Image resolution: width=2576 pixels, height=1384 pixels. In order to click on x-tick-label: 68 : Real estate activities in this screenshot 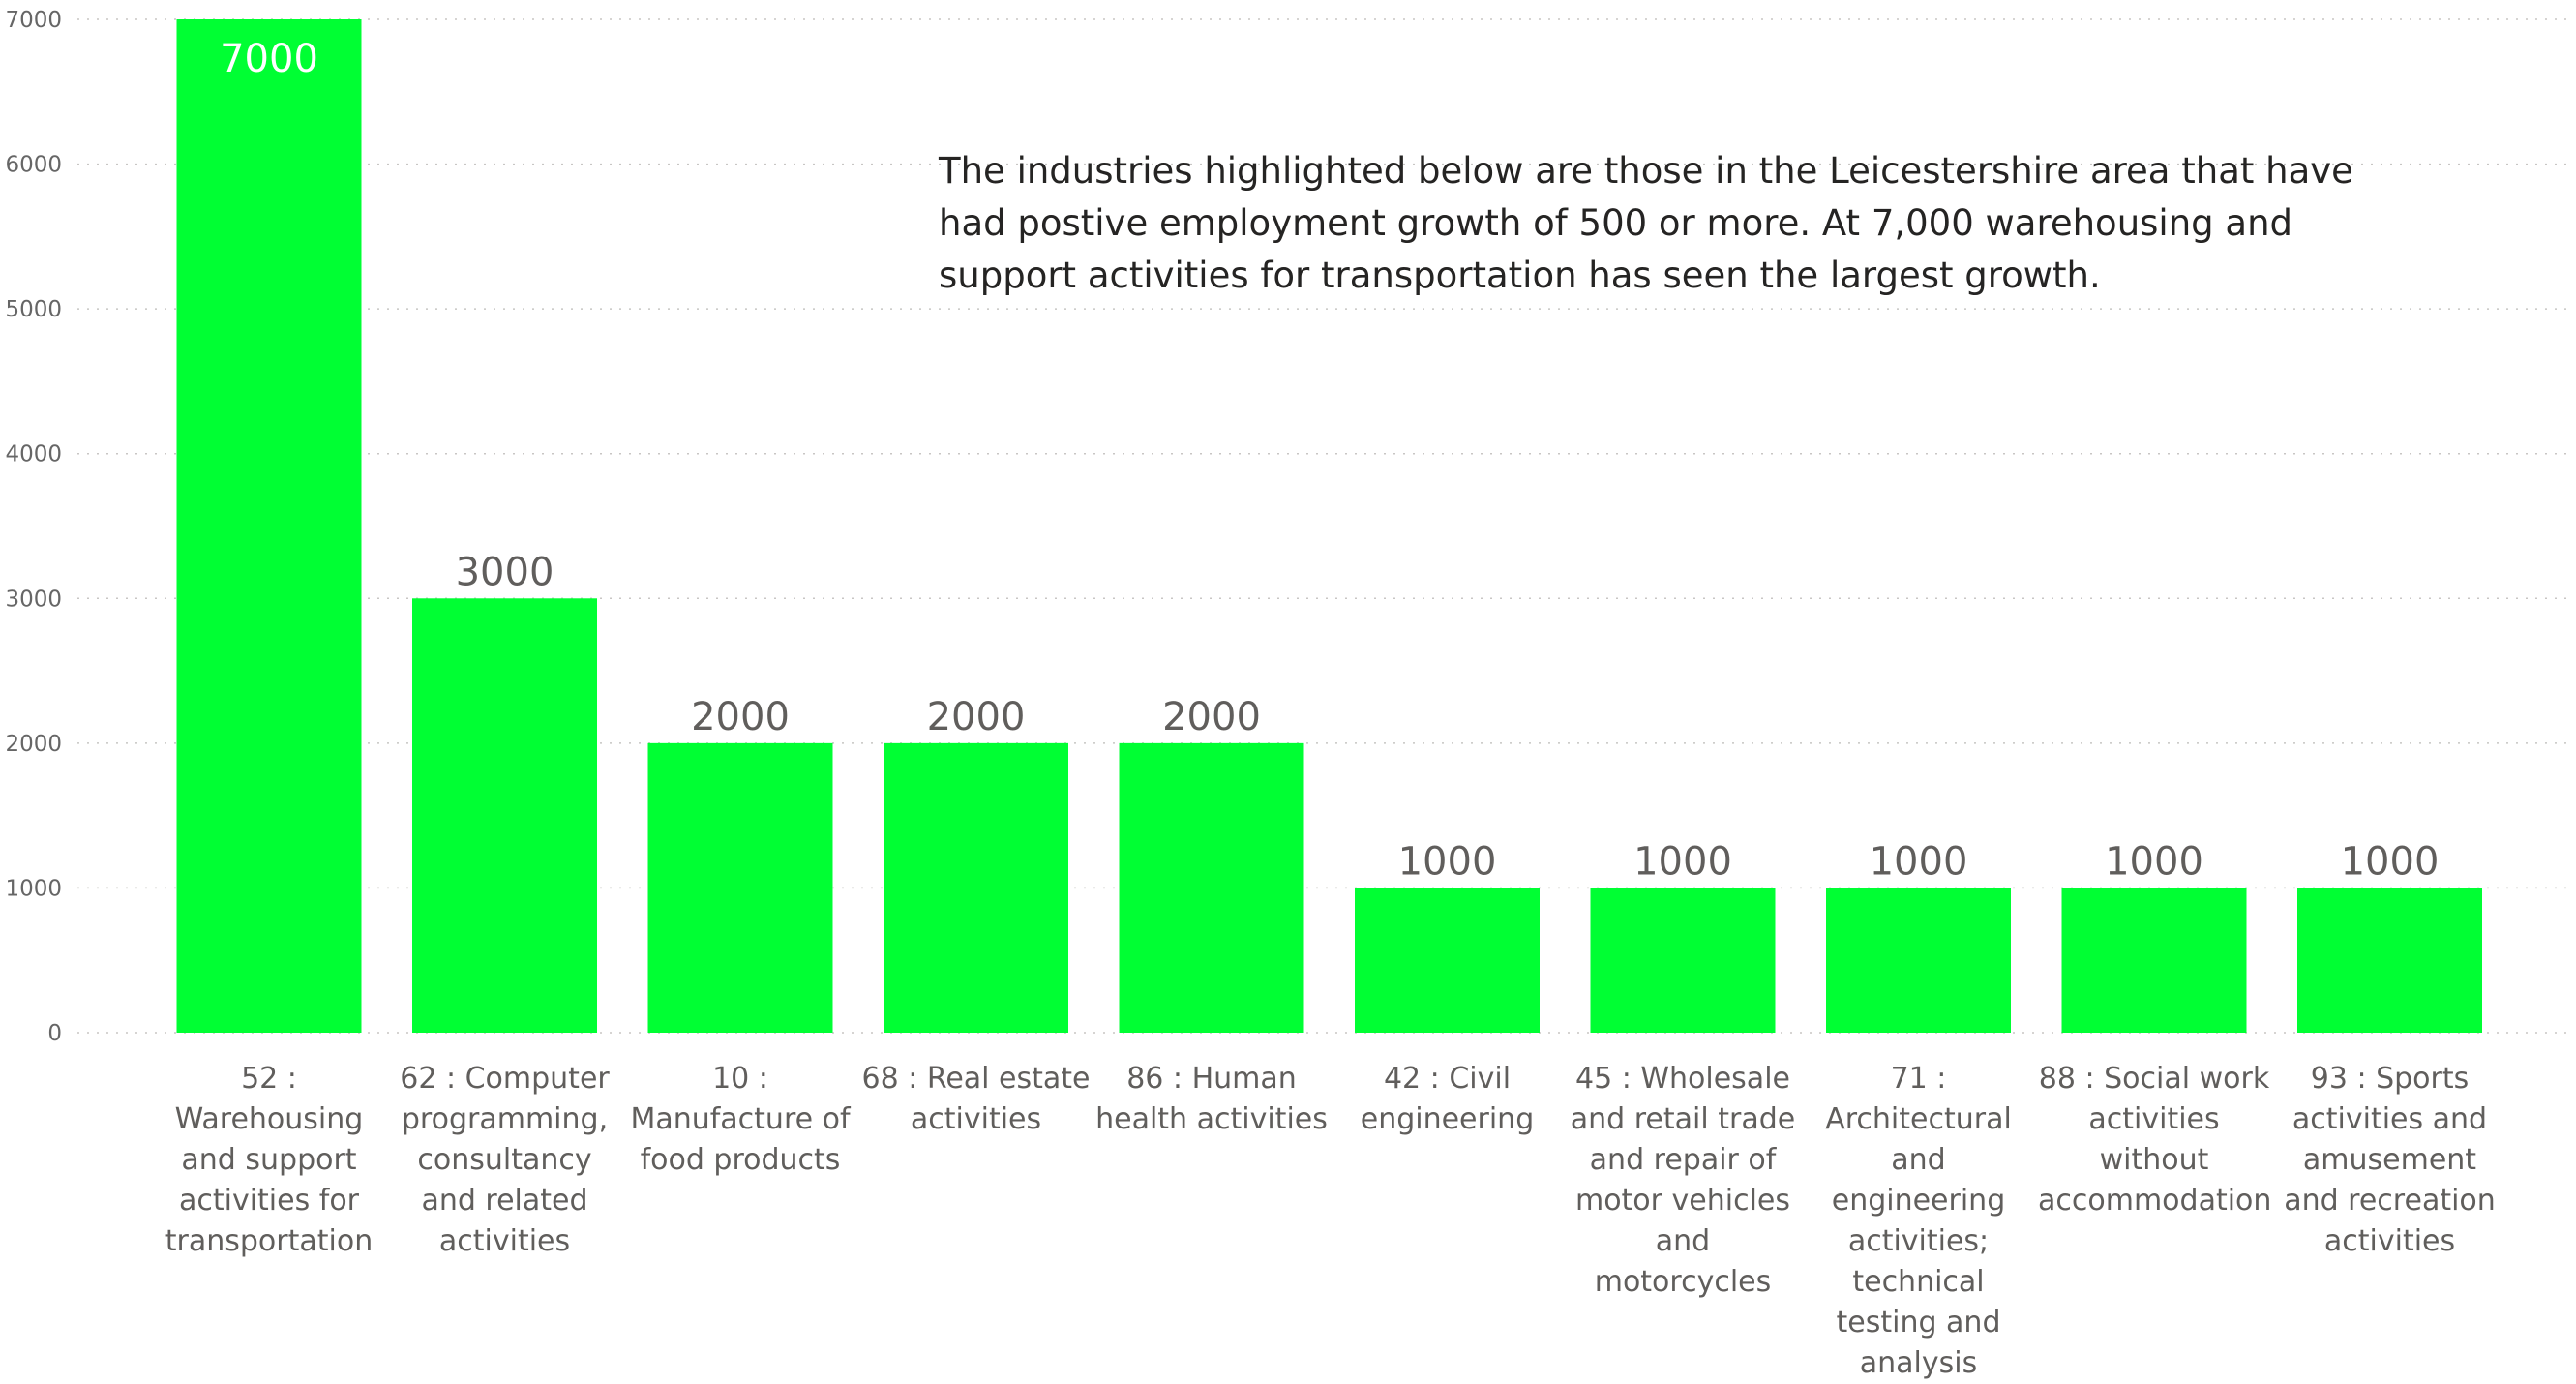, I will do `click(976, 1099)`.